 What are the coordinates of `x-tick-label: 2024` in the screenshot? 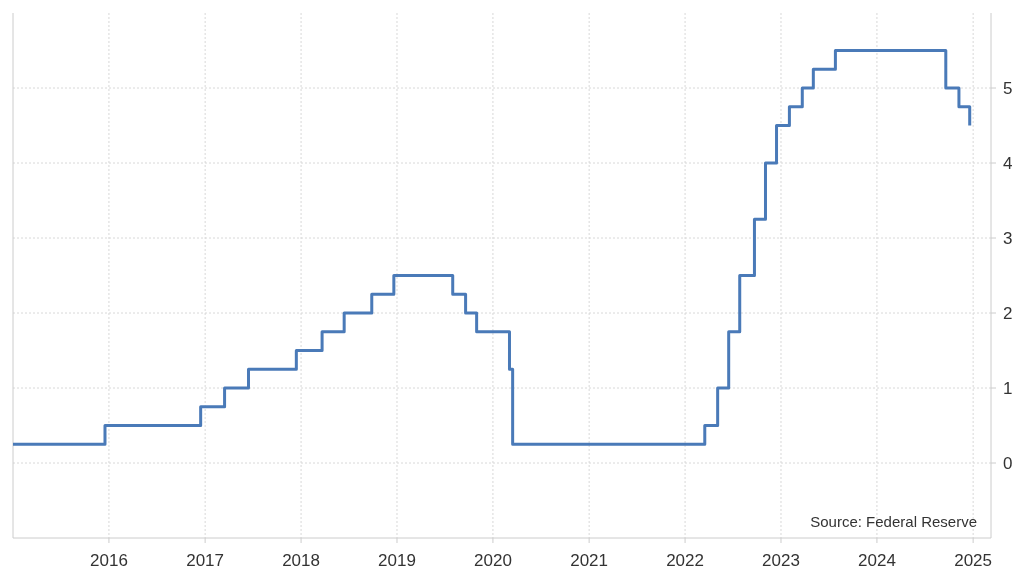 It's located at (877, 560).